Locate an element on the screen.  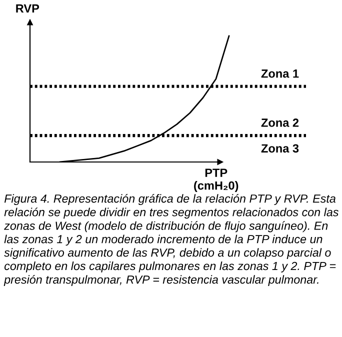
y-axis-title: RVP is located at coordinates (28, 8).